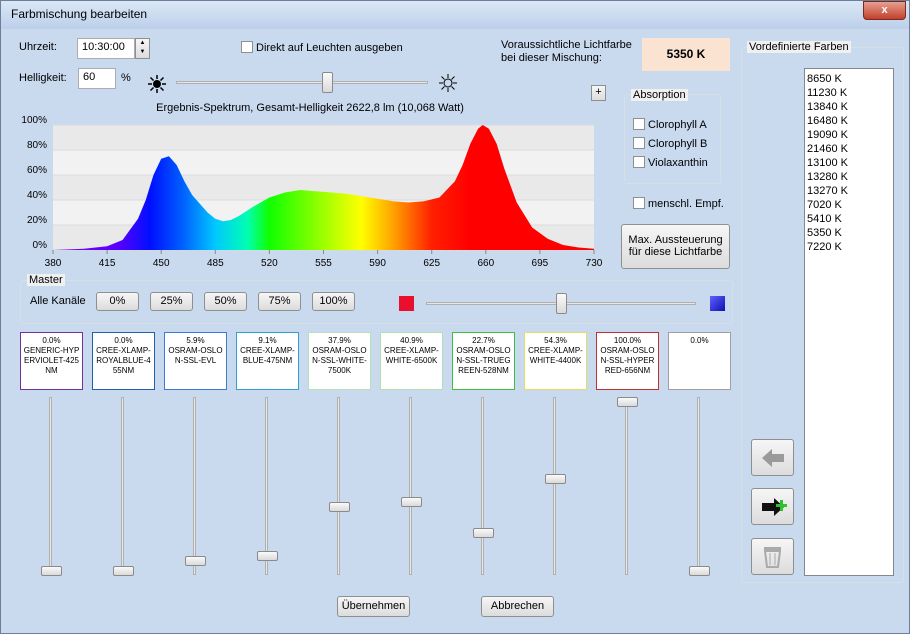 The width and height of the screenshot is (910, 634). What do you see at coordinates (517, 606) in the screenshot?
I see `cancel-button: Abbrechen` at bounding box center [517, 606].